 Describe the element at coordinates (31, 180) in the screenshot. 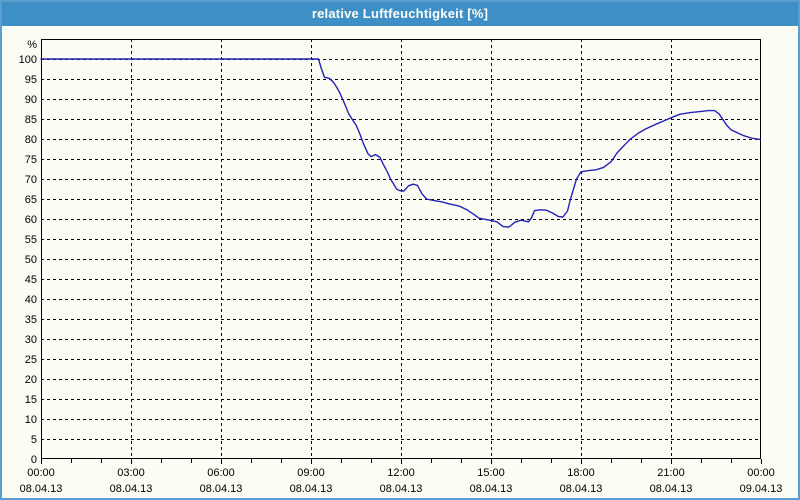

I see `y-tick-label: 70` at that location.